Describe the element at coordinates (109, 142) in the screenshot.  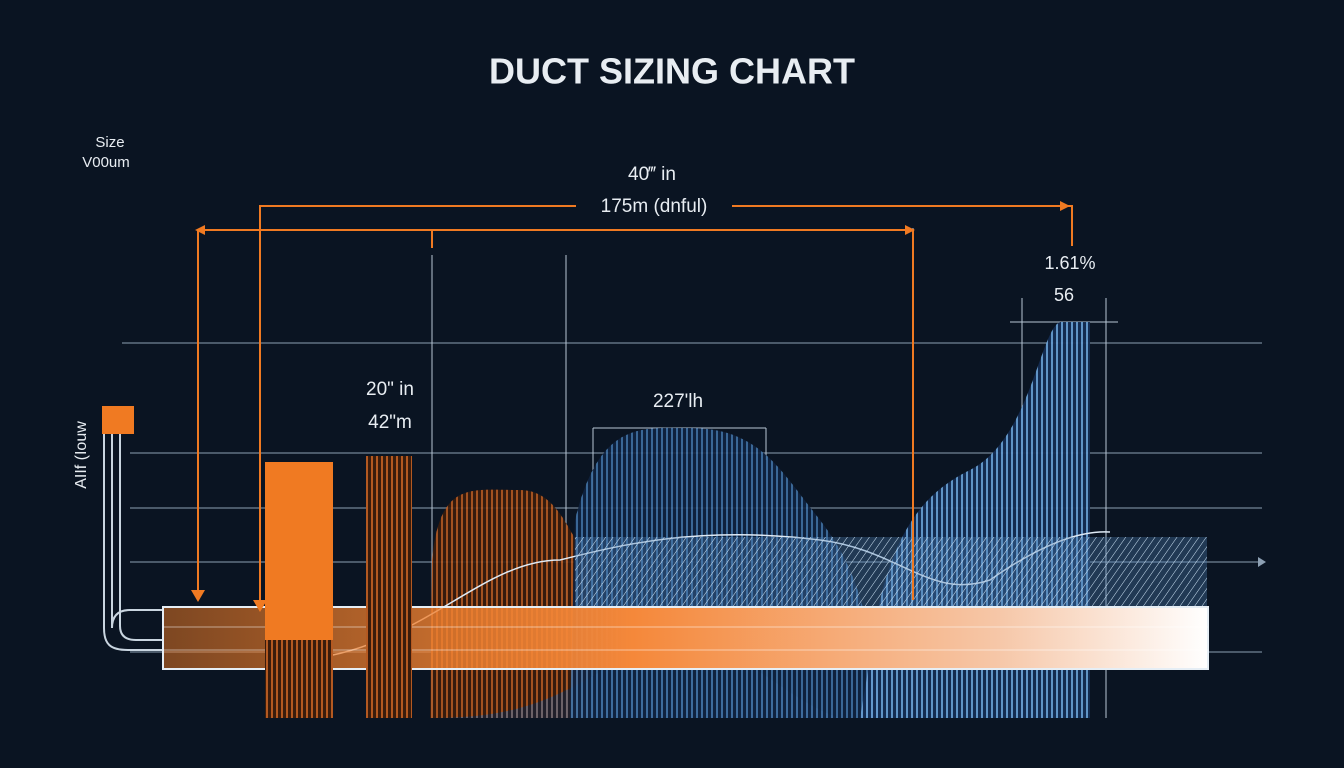
I see `corner-label: Size` at that location.